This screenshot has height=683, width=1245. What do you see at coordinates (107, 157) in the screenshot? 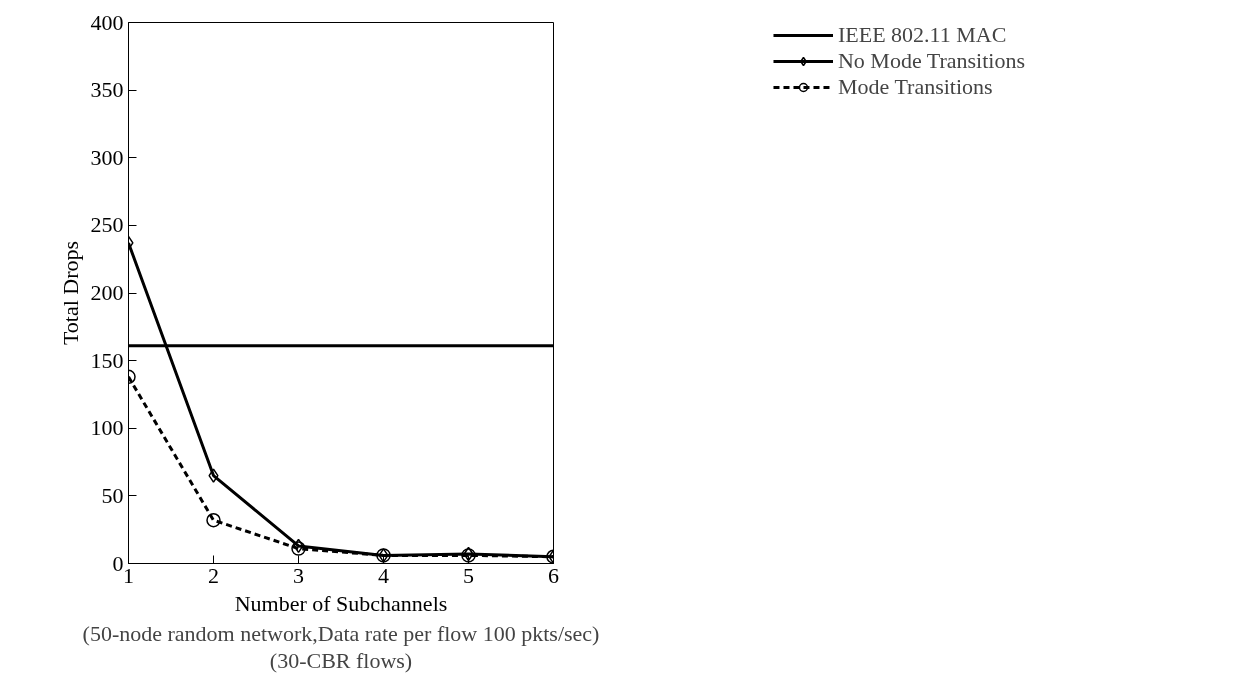
I see `y-tick-label: 300` at bounding box center [107, 157].